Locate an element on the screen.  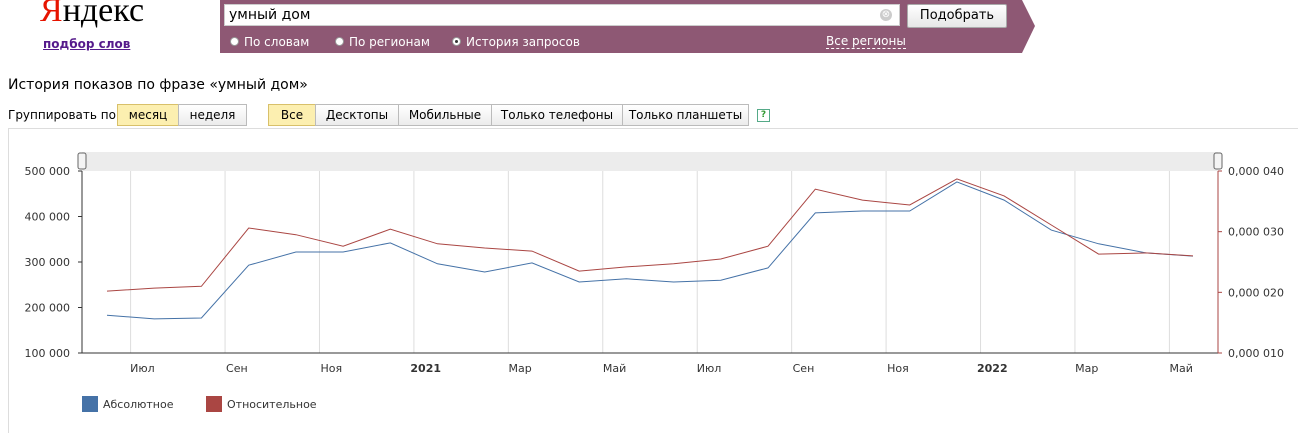
y2-tick-label: 0,000 010 is located at coordinates (1256, 353).